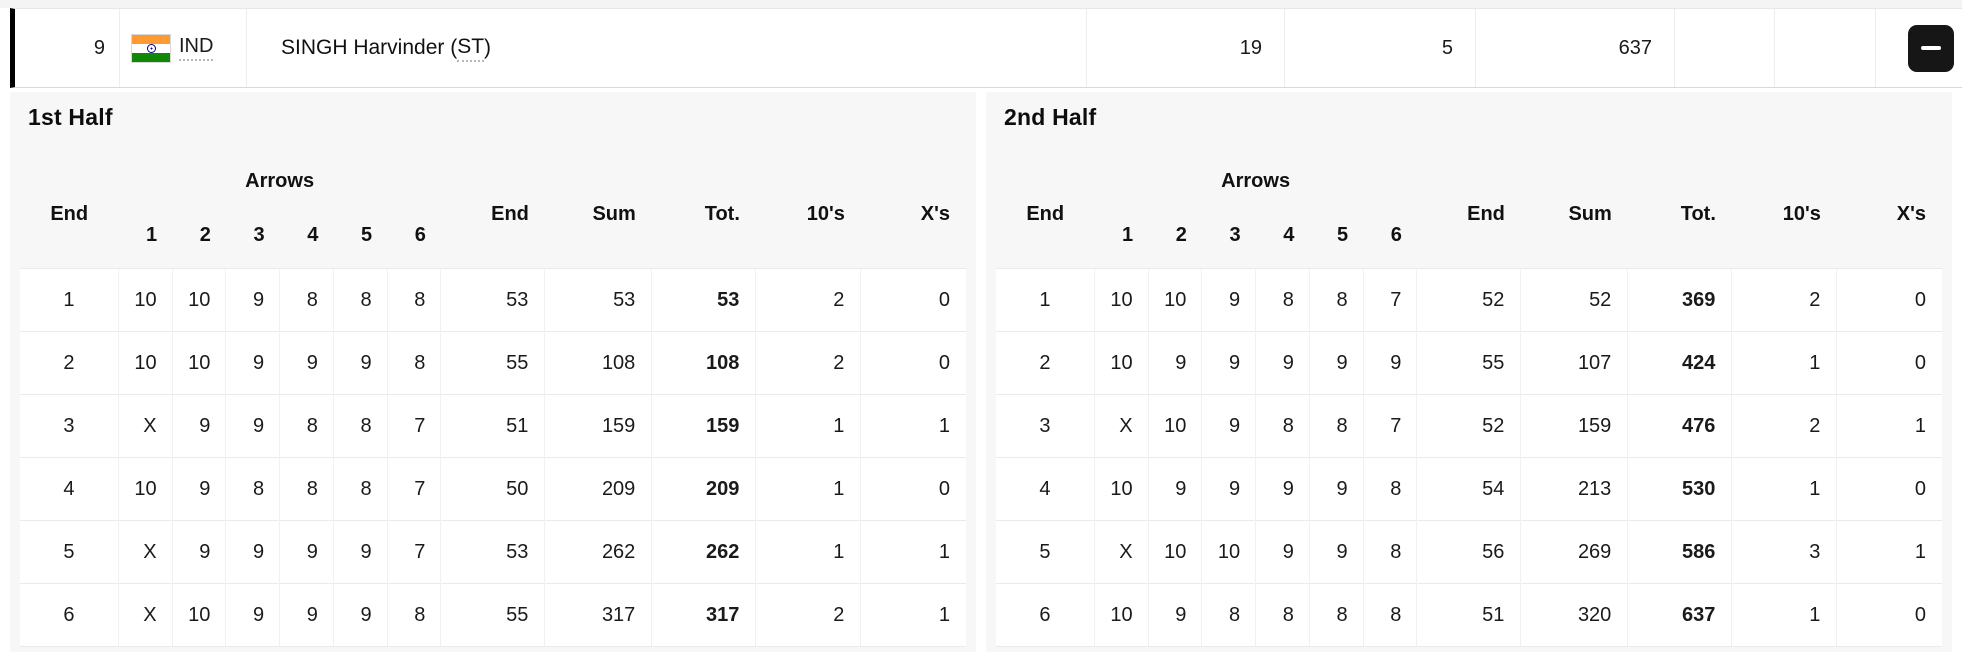 The height and width of the screenshot is (660, 1962). What do you see at coordinates (1389, 426) in the screenshot?
I see `arrow-score-cell: 7` at bounding box center [1389, 426].